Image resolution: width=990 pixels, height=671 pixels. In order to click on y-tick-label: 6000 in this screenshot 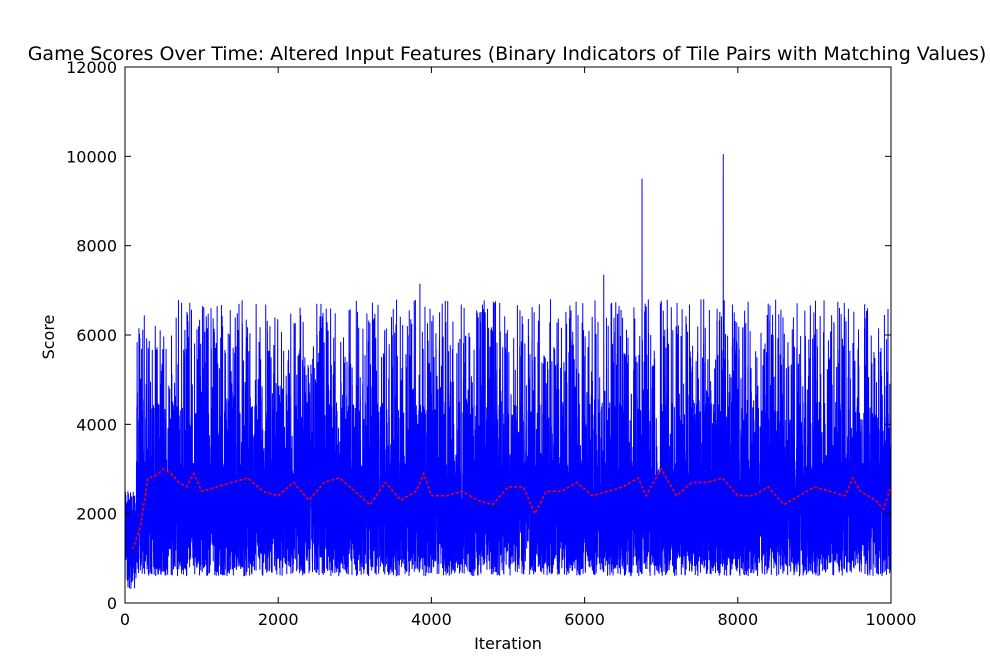, I will do `click(96, 335)`.